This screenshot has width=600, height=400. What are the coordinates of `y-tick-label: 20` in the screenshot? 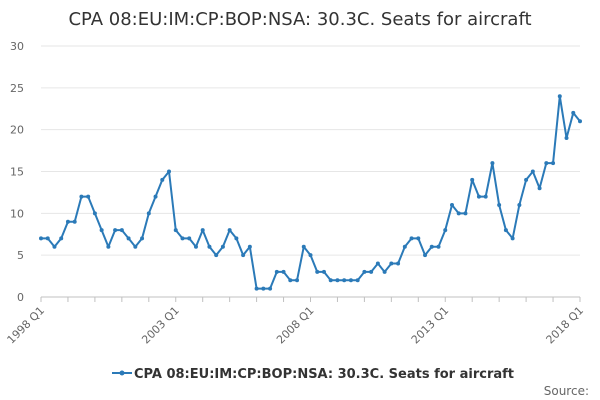 It's located at (17, 130).